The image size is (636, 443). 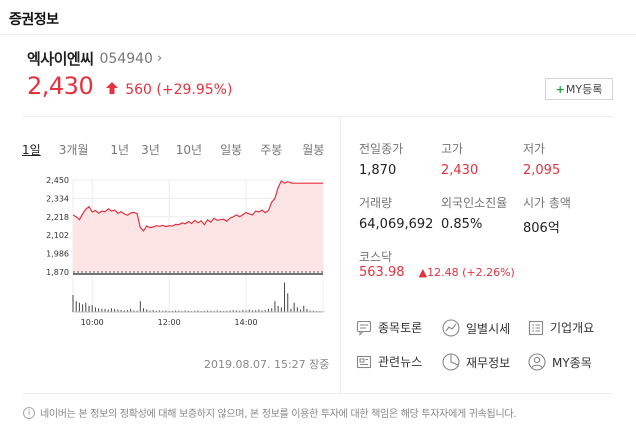 I want to click on my-register-button: + MY등록, so click(x=579, y=89).